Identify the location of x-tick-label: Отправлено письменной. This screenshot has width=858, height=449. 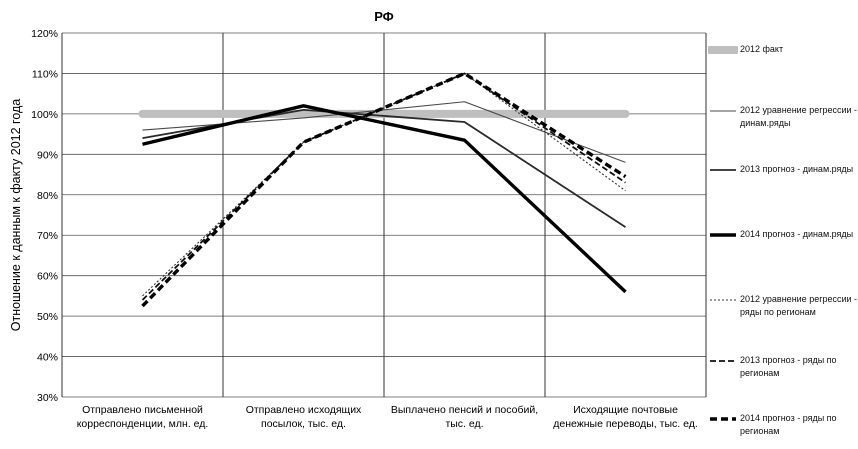
(142, 410).